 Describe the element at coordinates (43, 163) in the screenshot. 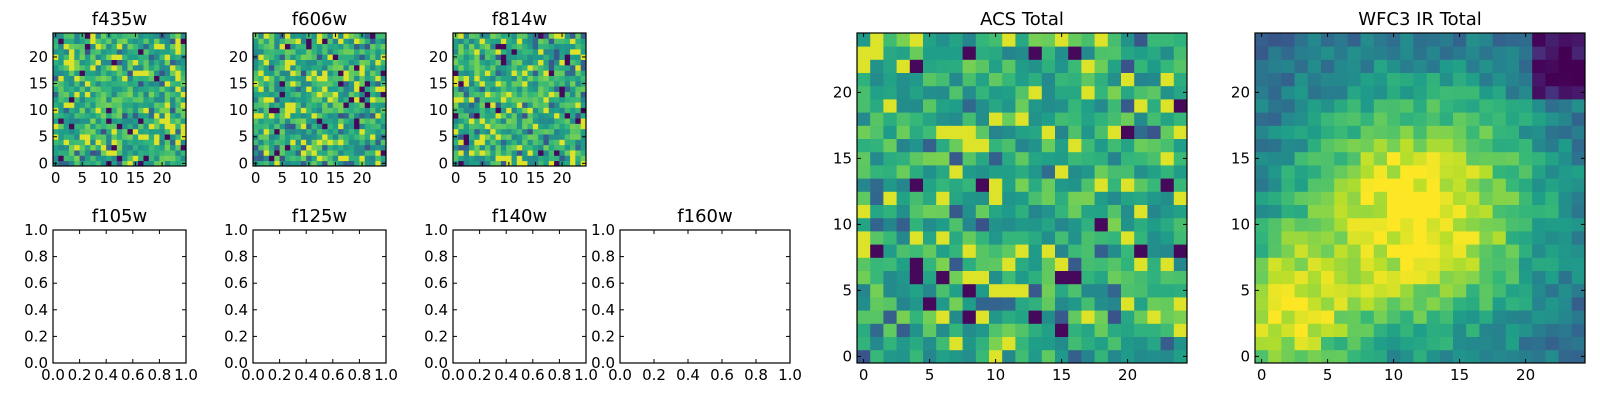

I see `y-tick-label: 0` at that location.